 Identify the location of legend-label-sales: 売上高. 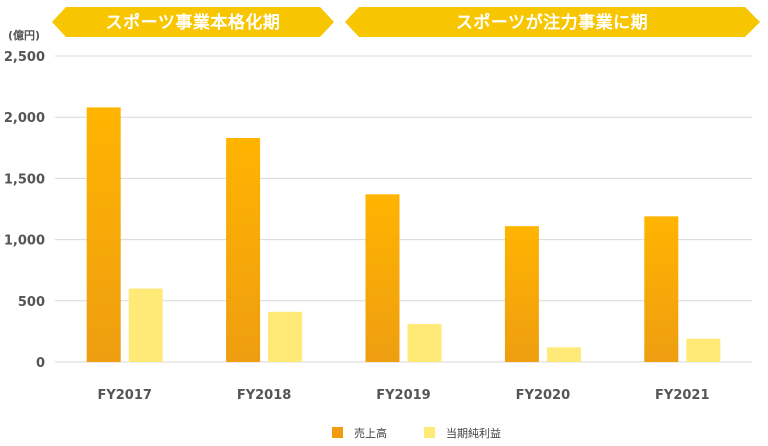
(370, 433).